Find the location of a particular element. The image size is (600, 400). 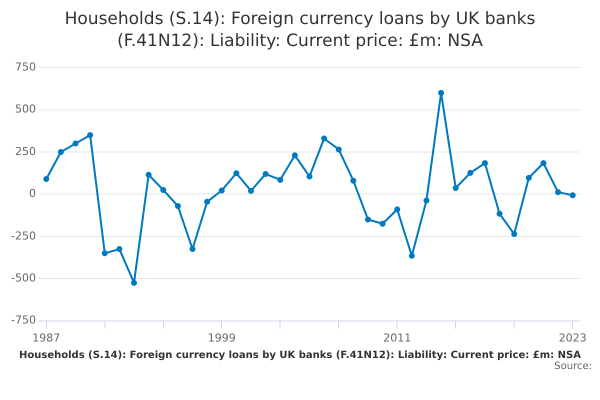

x-tick-label: 2023 is located at coordinates (572, 337).